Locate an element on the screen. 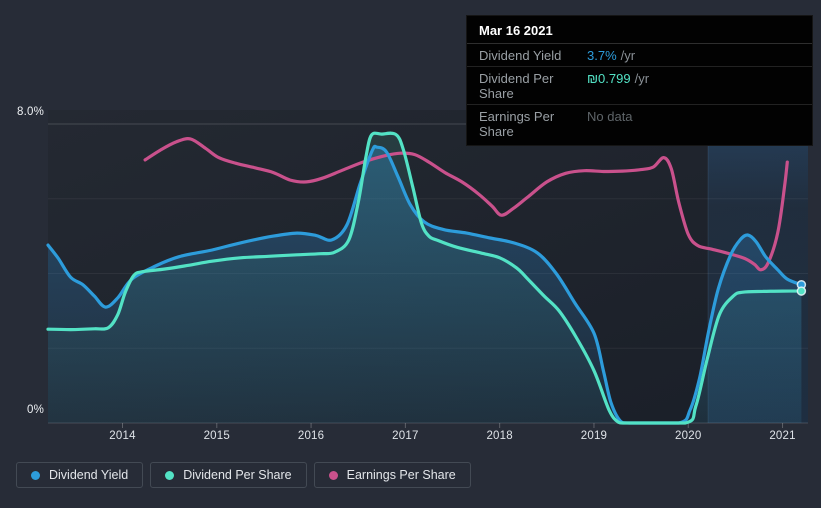 The image size is (821, 508). x-axis-label: 2018 is located at coordinates (499, 436).